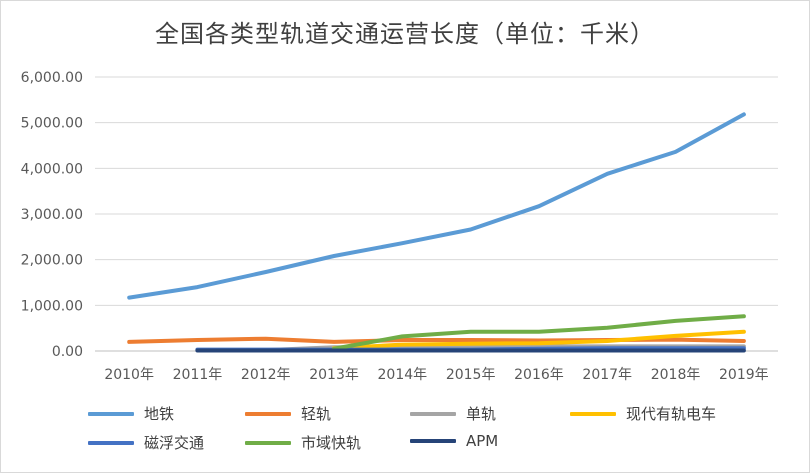  I want to click on y-tick-label: 0.00, so click(67, 352).